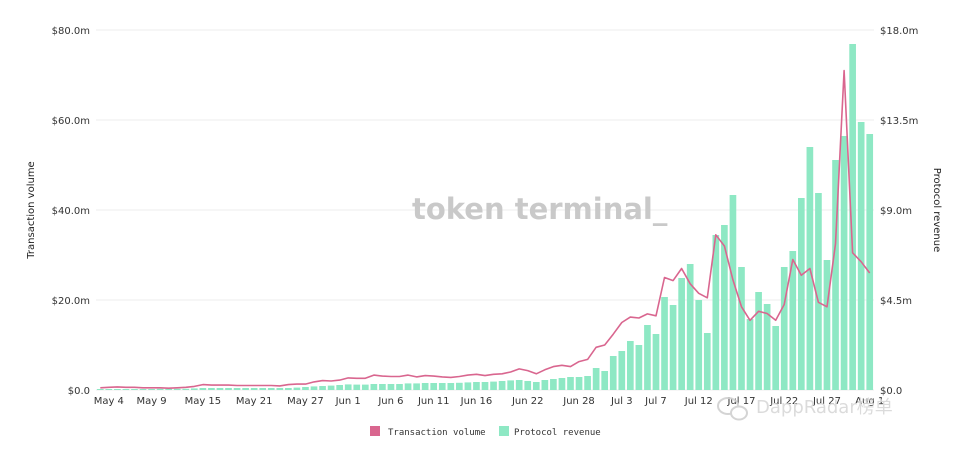  I want to click on right-tick-label: $13.5m, so click(899, 121).